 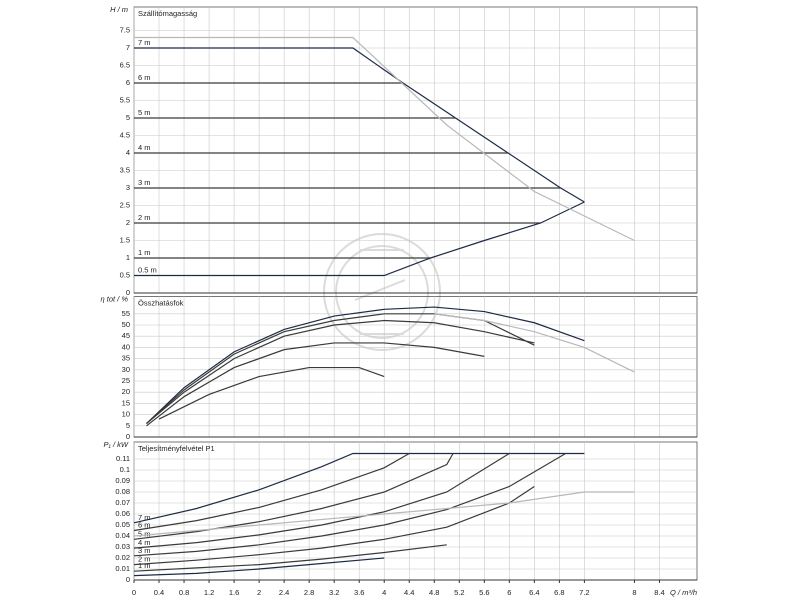 I want to click on x-tick-label: 4.4, so click(x=409, y=592).